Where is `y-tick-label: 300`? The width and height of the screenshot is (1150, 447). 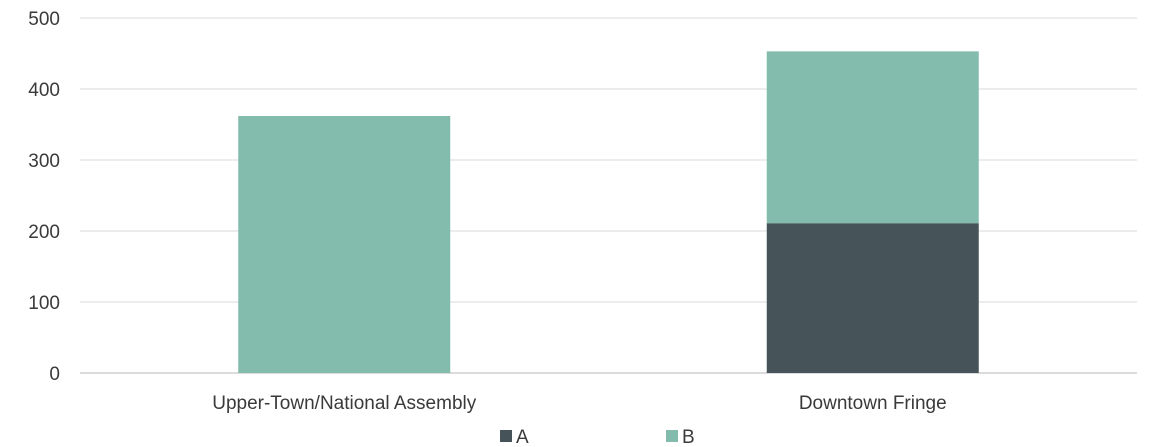 y-tick-label: 300 is located at coordinates (44, 161).